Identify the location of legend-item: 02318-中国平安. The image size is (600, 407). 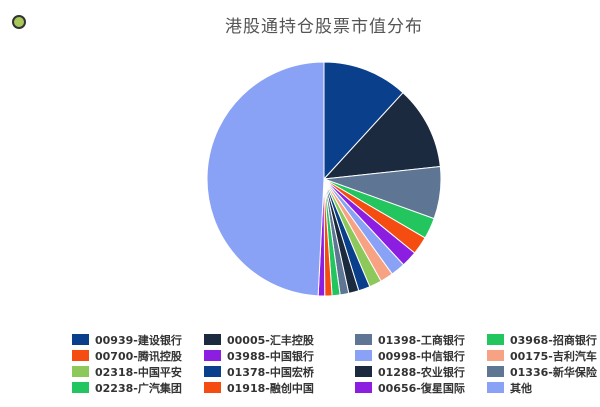
(138, 372).